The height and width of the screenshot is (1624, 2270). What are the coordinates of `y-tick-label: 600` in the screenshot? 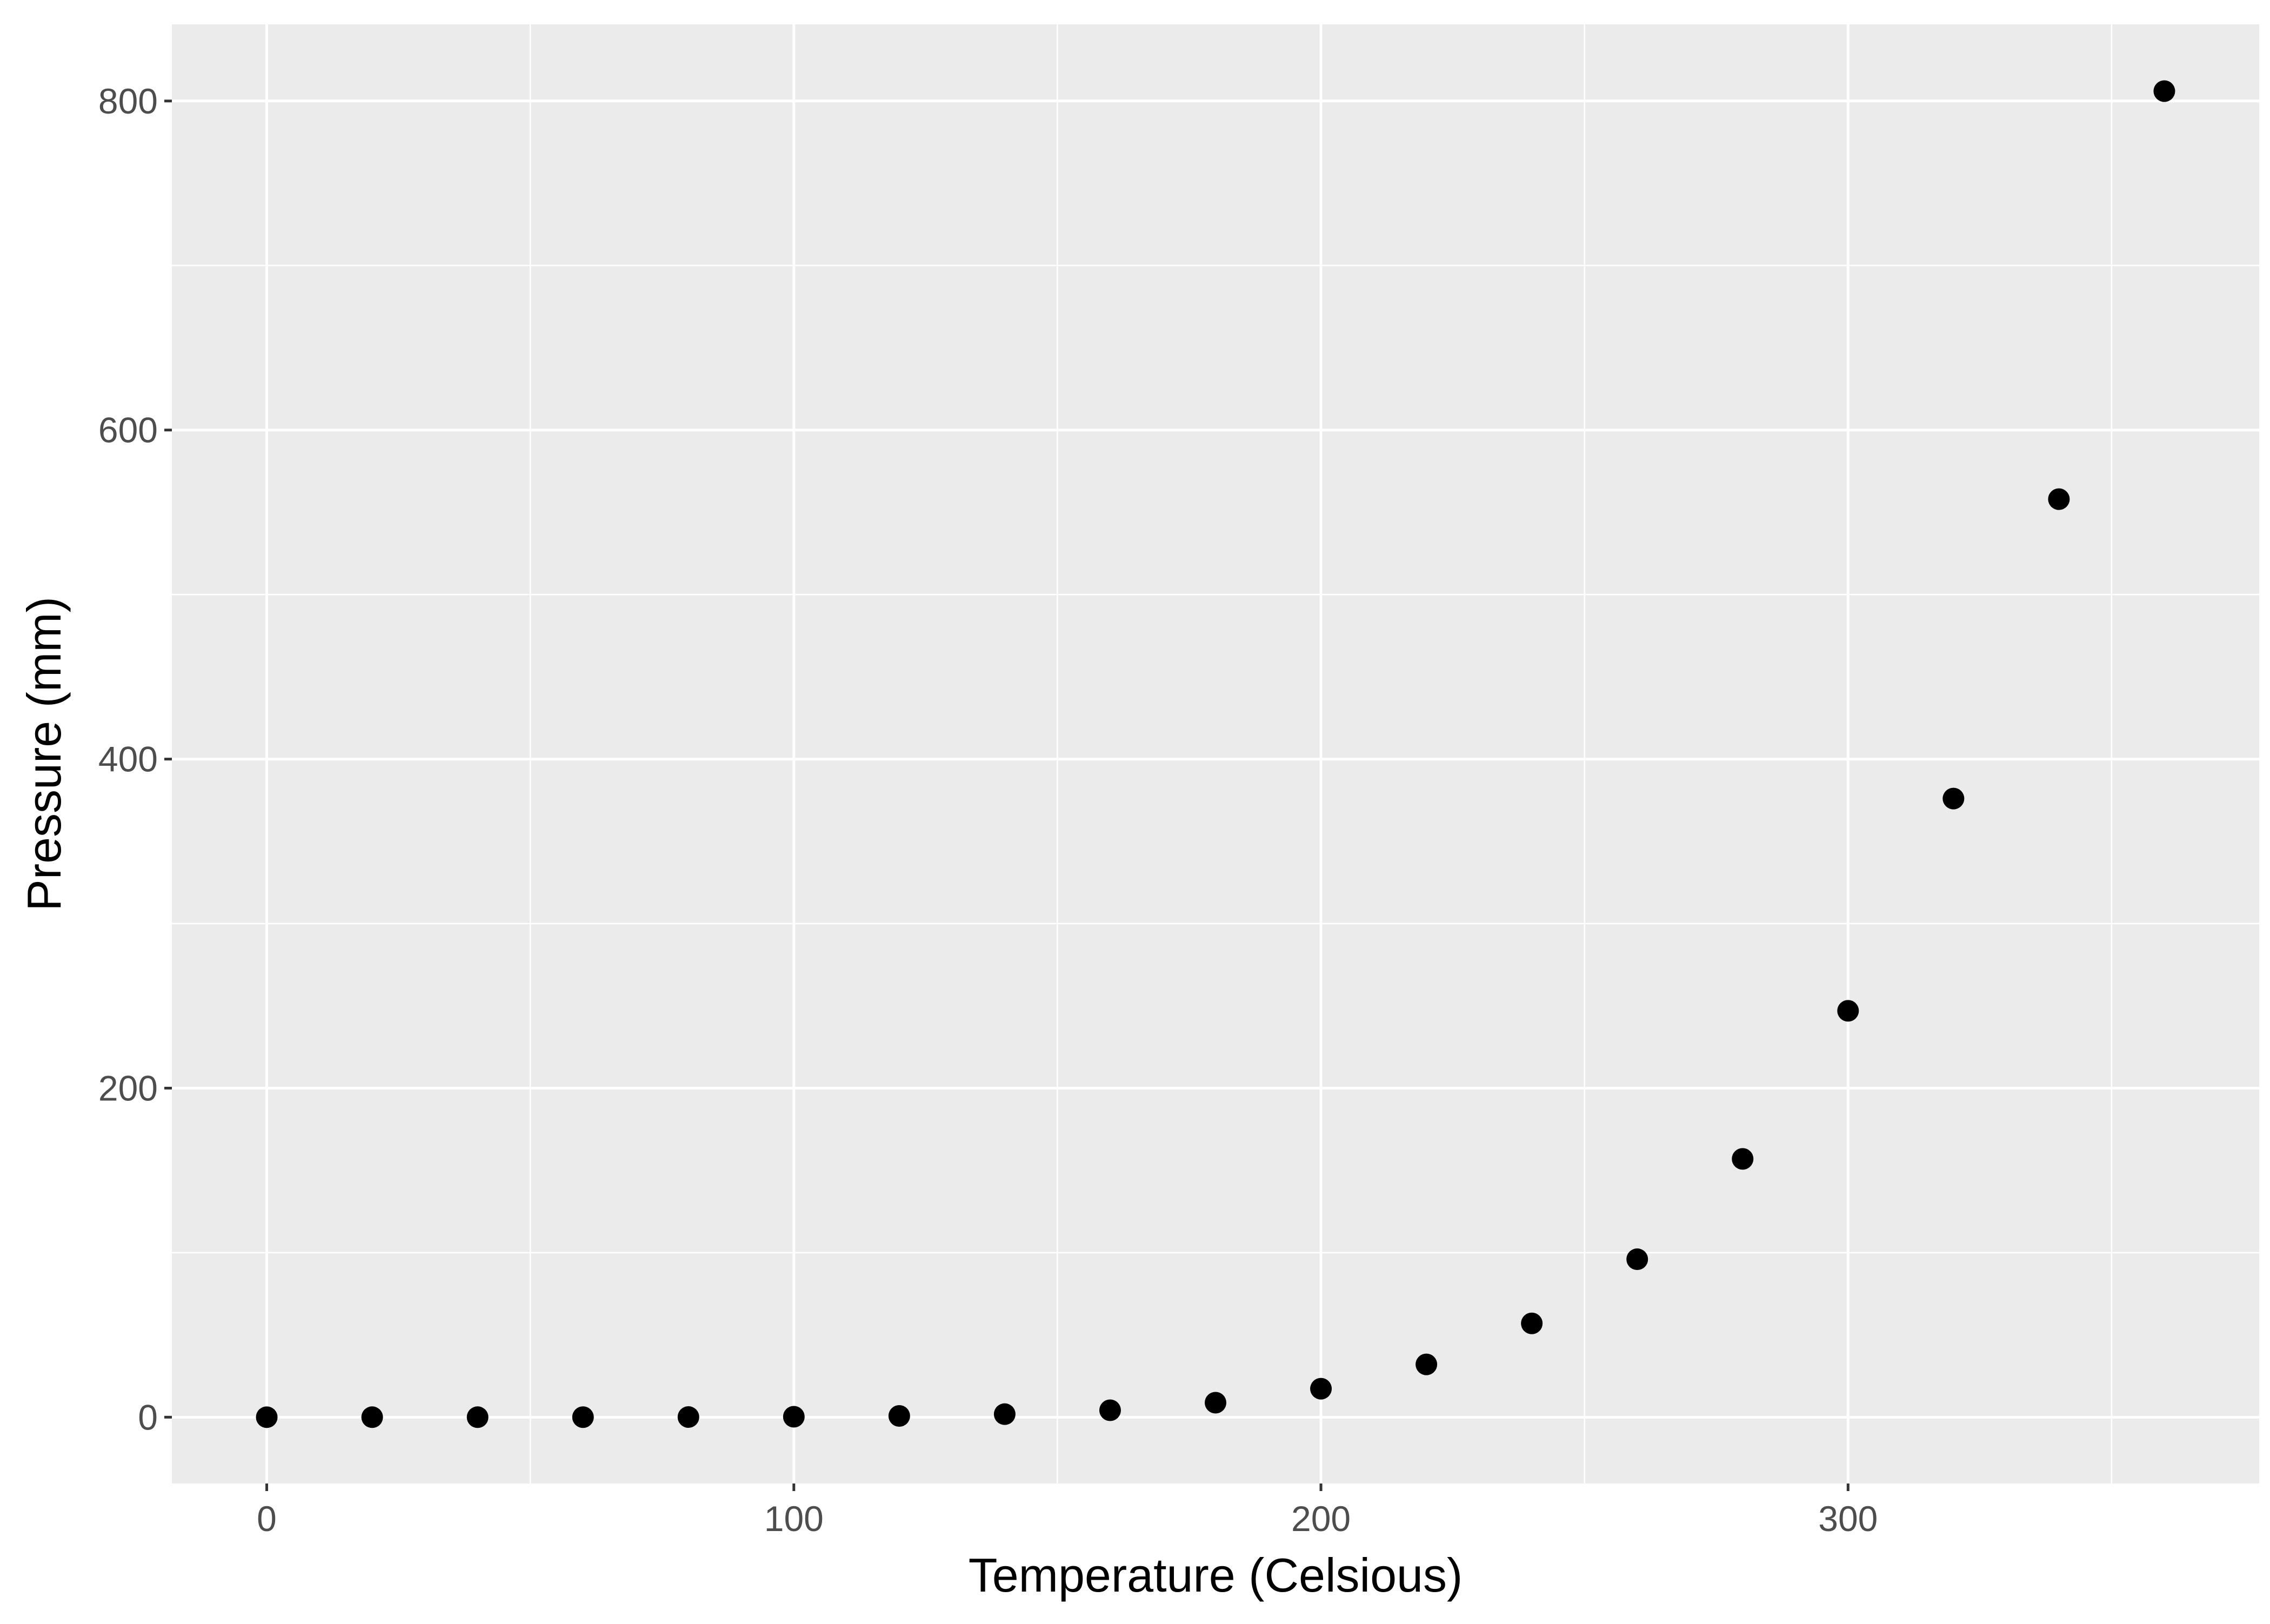 It's located at (128, 430).